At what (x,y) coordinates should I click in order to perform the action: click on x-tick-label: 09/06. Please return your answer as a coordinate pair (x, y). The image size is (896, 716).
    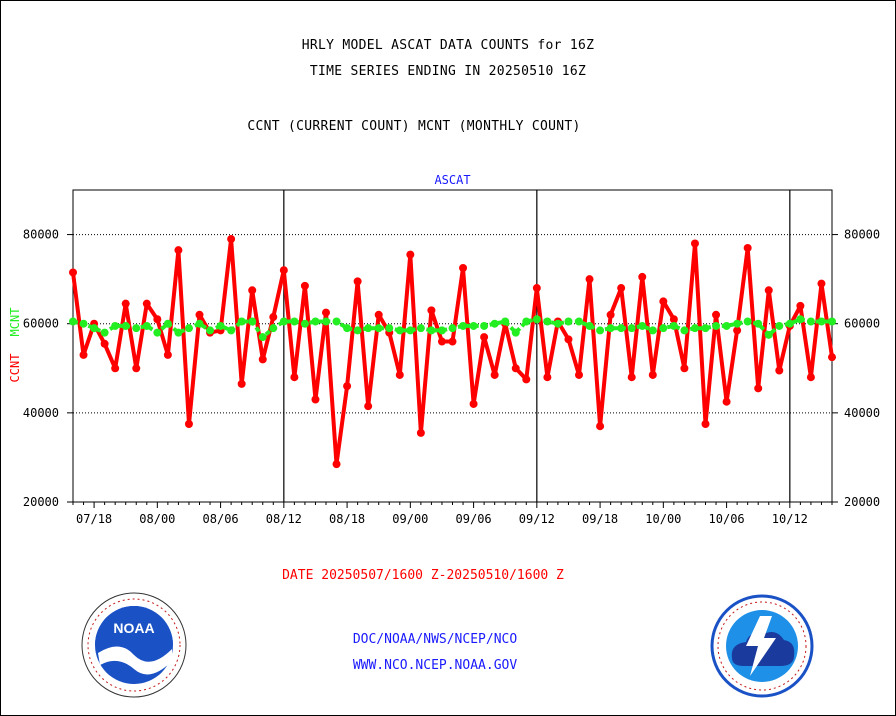
    Looking at the image, I should click on (474, 519).